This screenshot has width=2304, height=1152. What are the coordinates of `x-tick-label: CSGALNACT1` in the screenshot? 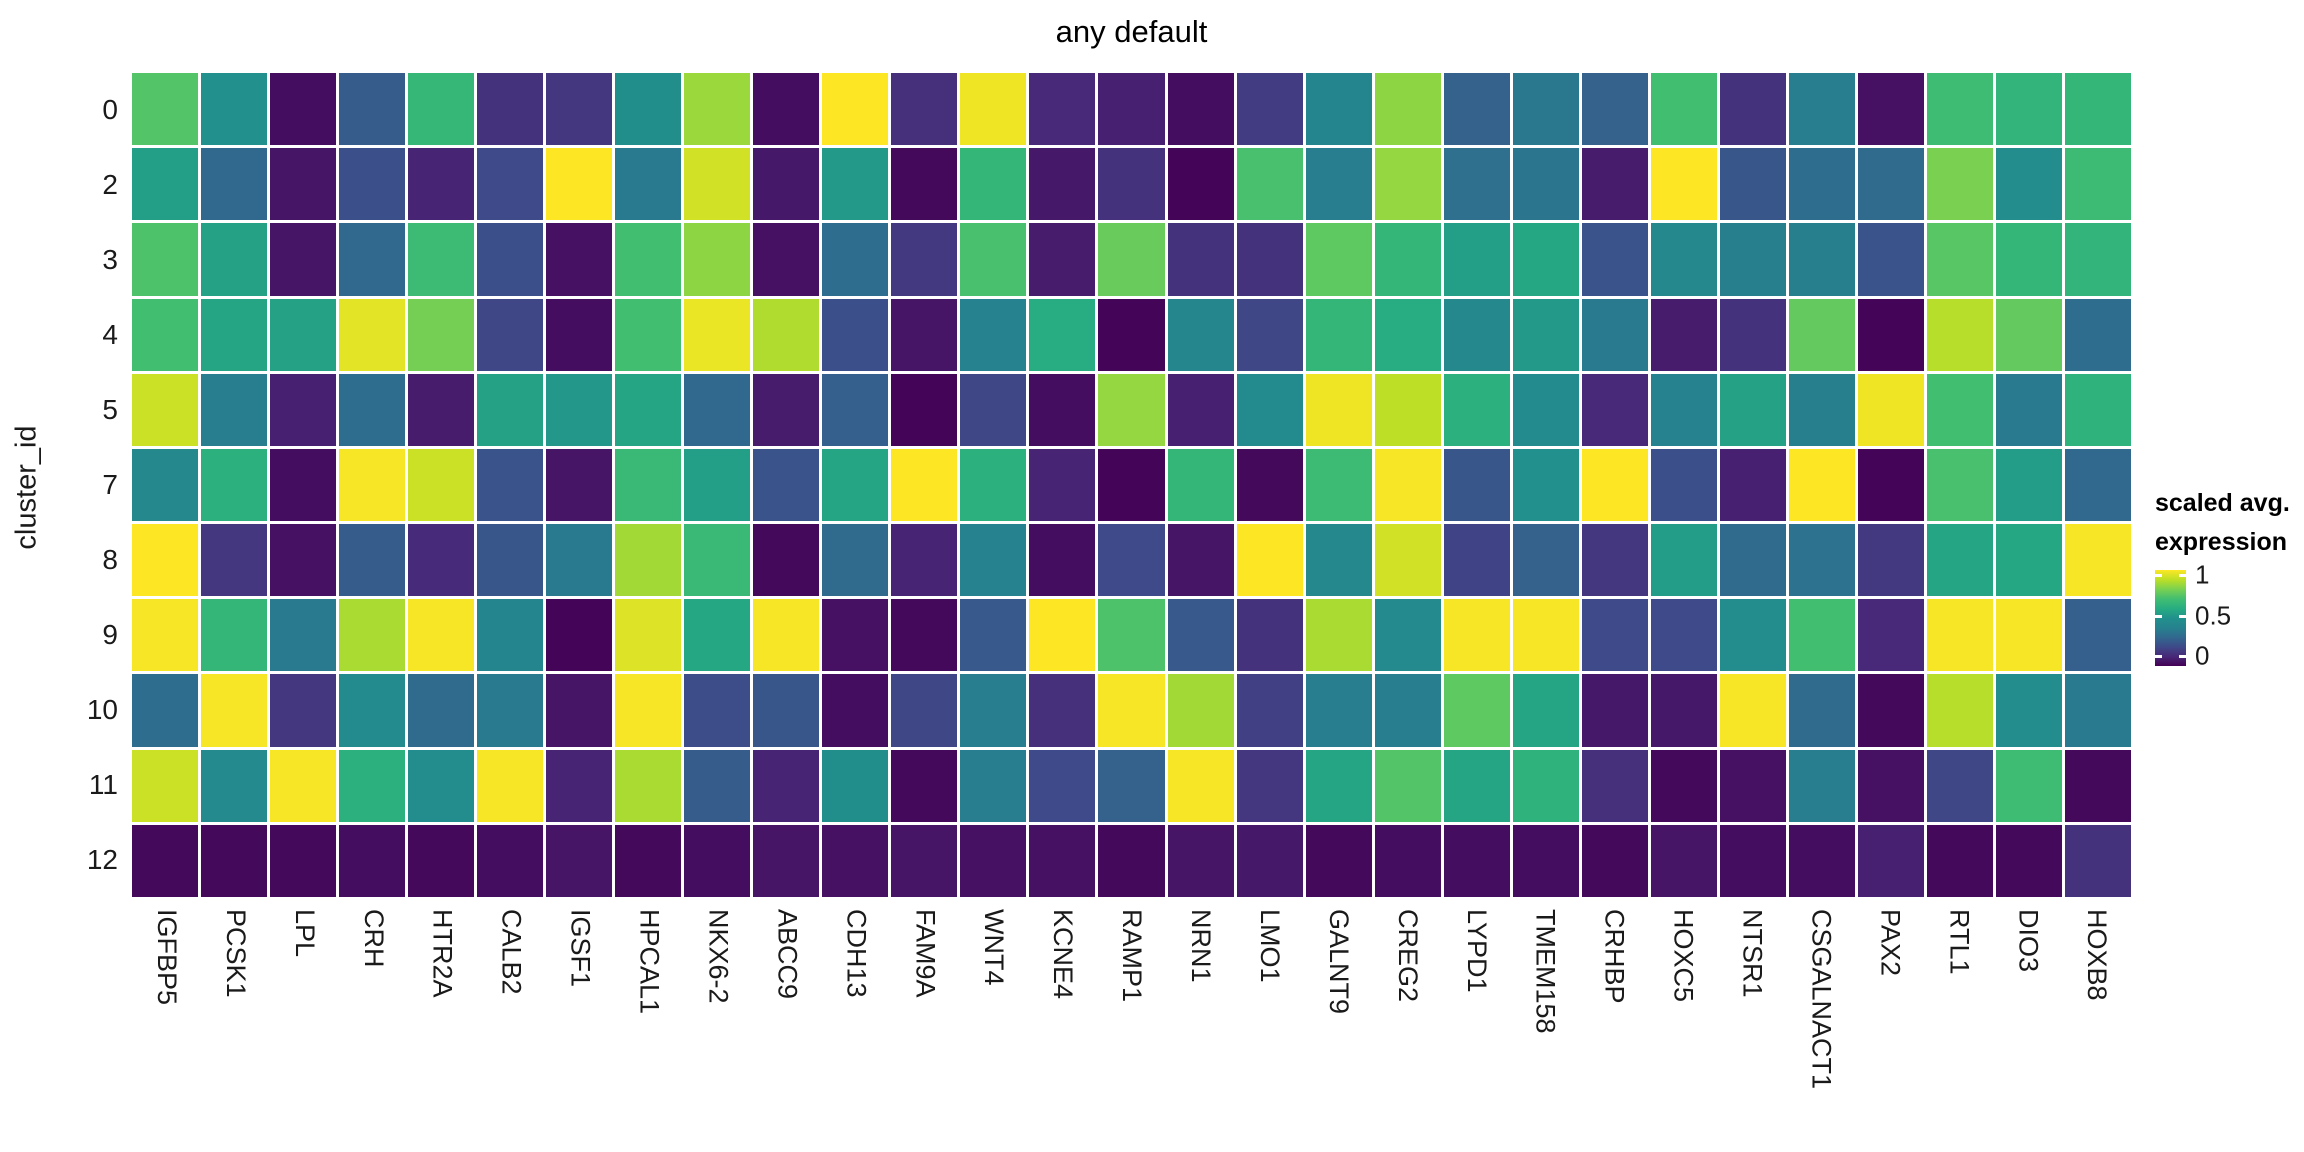 It's located at (1821, 1026).